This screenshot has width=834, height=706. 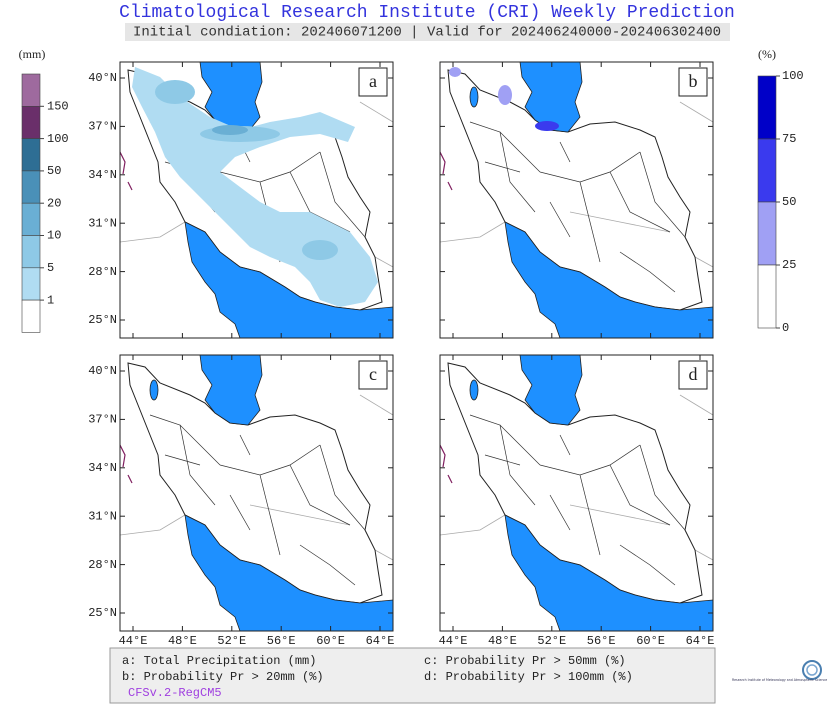 I want to click on legend-label: 20, so click(x=54, y=203).